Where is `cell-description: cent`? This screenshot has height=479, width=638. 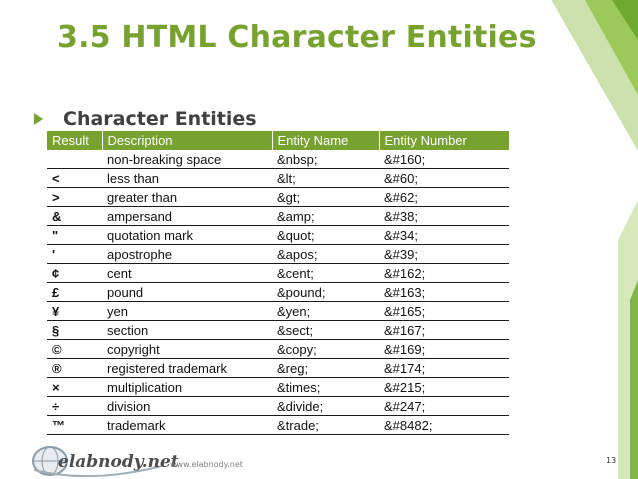 cell-description: cent is located at coordinates (187, 273).